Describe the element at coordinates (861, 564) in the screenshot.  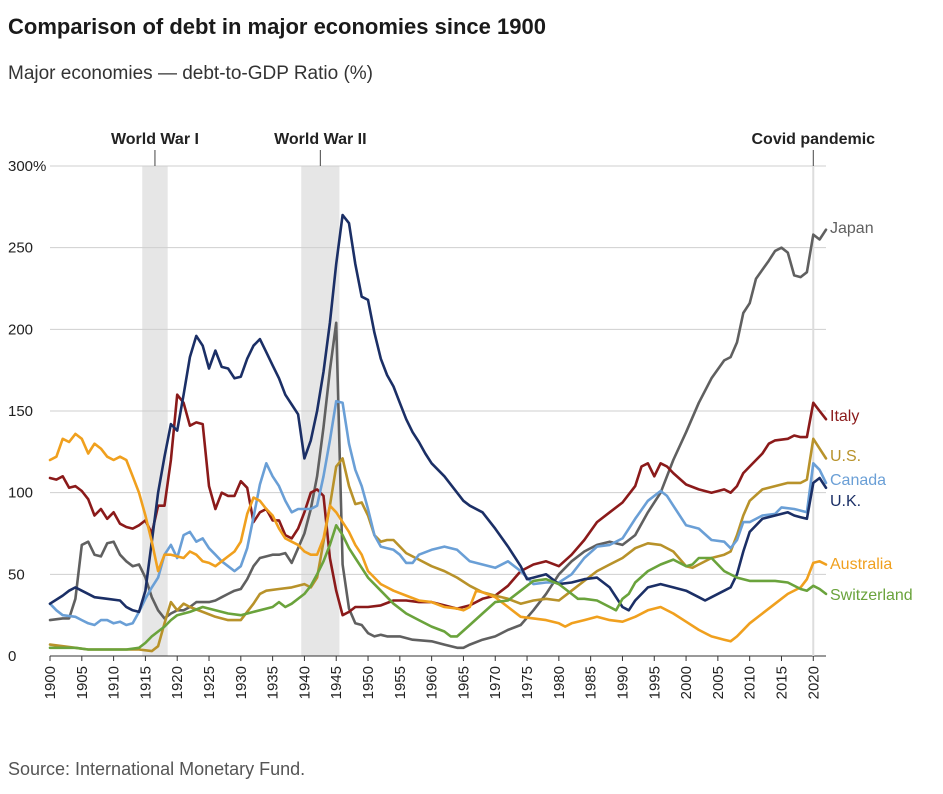
I see `series-label-australia: Australia` at that location.